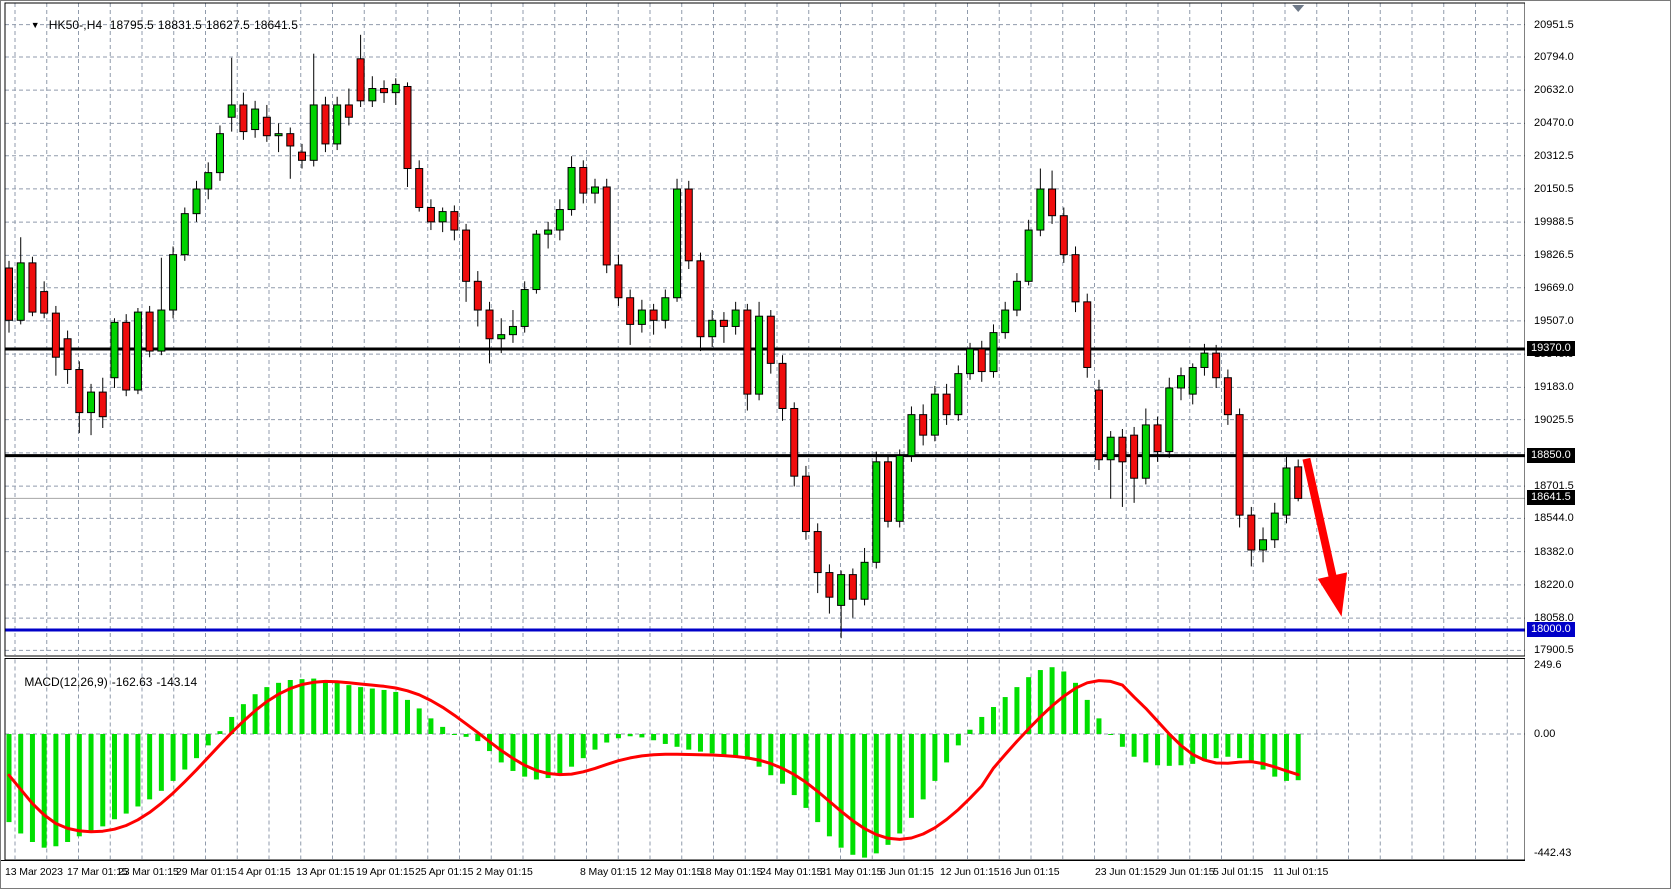 This screenshot has height=889, width=1671. I want to click on price-tick-label: 18544.0, so click(1554, 518).